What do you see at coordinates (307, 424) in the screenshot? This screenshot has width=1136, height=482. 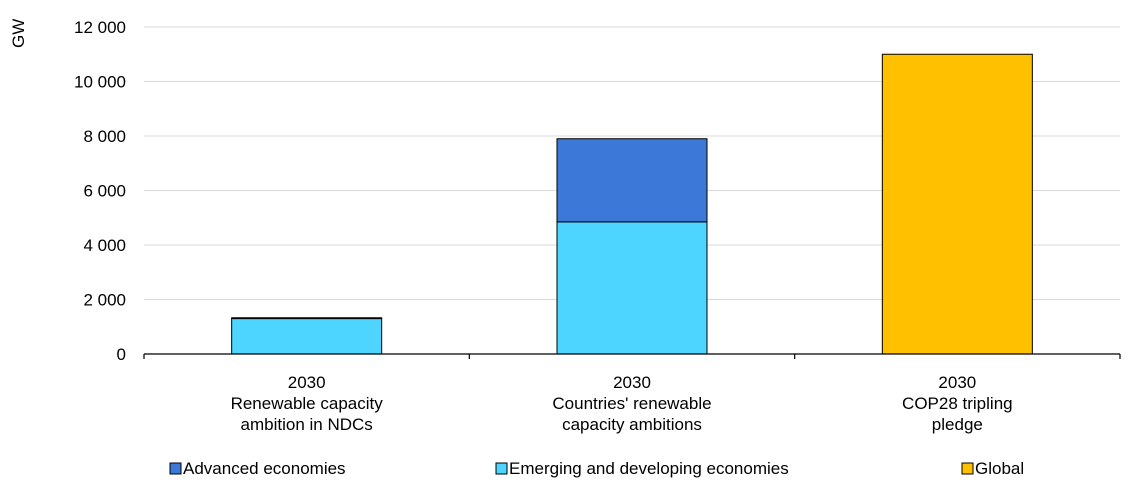 I see `category-label: ambition in NDCs` at bounding box center [307, 424].